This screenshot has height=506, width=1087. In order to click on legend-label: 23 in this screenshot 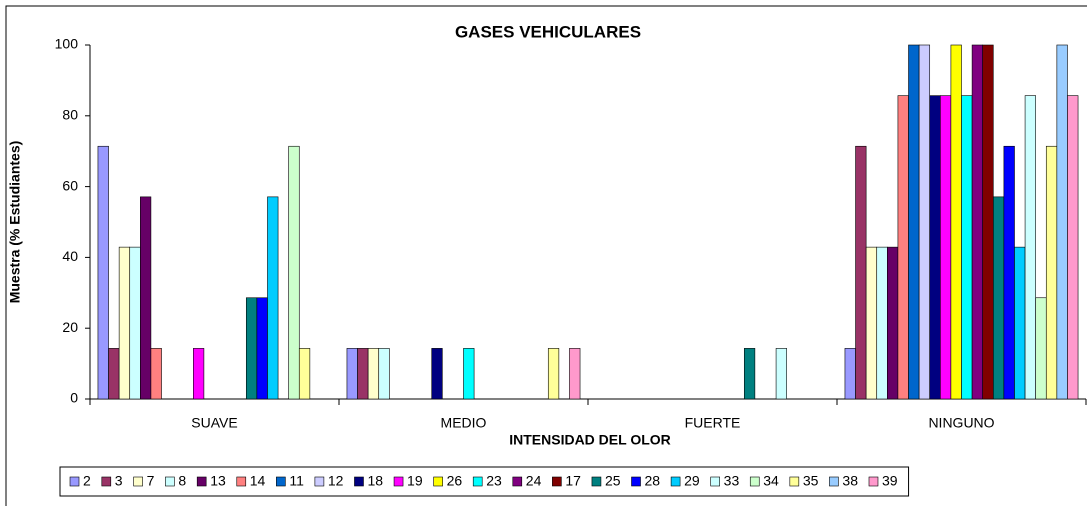, I will do `click(494, 481)`.